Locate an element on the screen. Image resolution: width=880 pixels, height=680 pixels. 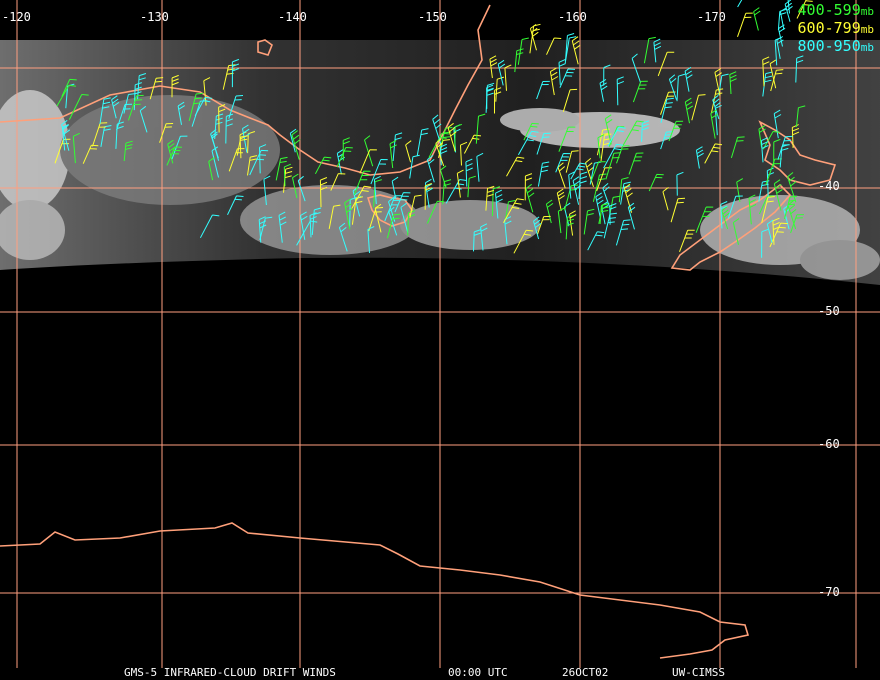
australia-coast is located at coordinates (245, 90).